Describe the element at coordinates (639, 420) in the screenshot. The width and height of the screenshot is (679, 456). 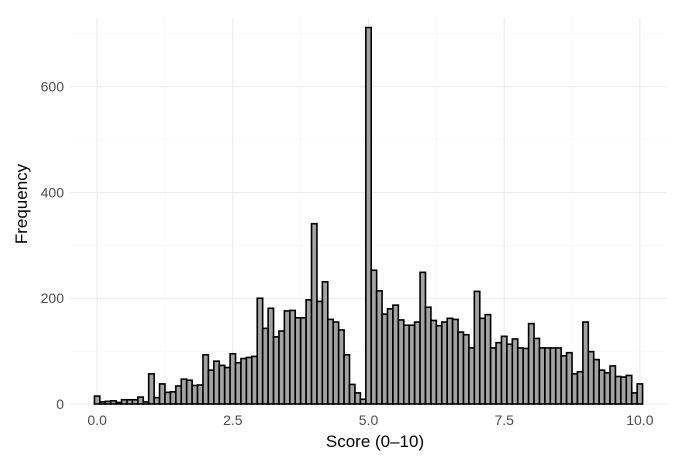
I see `x-tick-label: 10.0` at that location.